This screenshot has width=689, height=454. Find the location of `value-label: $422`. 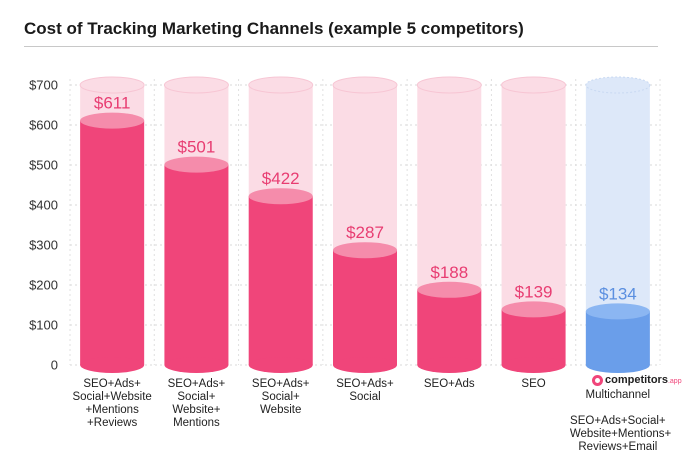

value-label: $422 is located at coordinates (281, 178).